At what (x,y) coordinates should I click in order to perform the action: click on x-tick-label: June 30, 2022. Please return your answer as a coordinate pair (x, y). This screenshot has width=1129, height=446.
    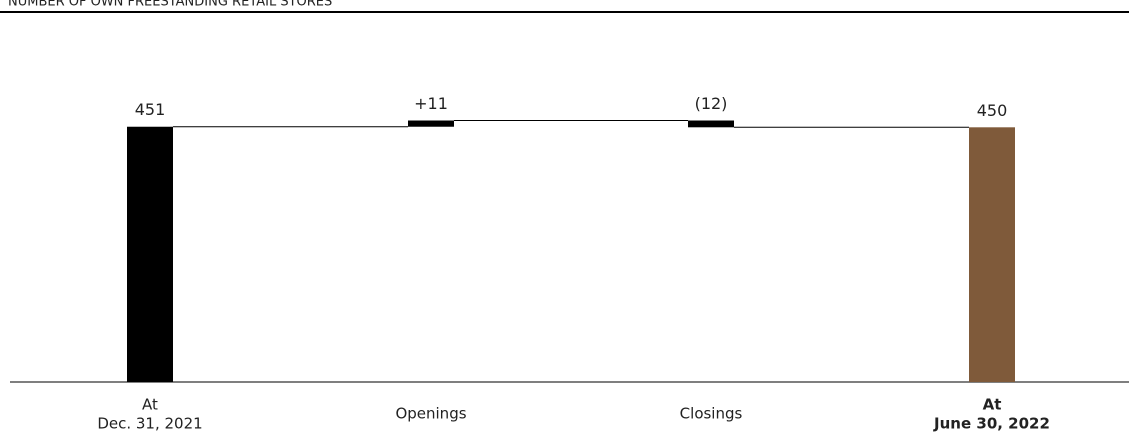
    Looking at the image, I should click on (991, 424).